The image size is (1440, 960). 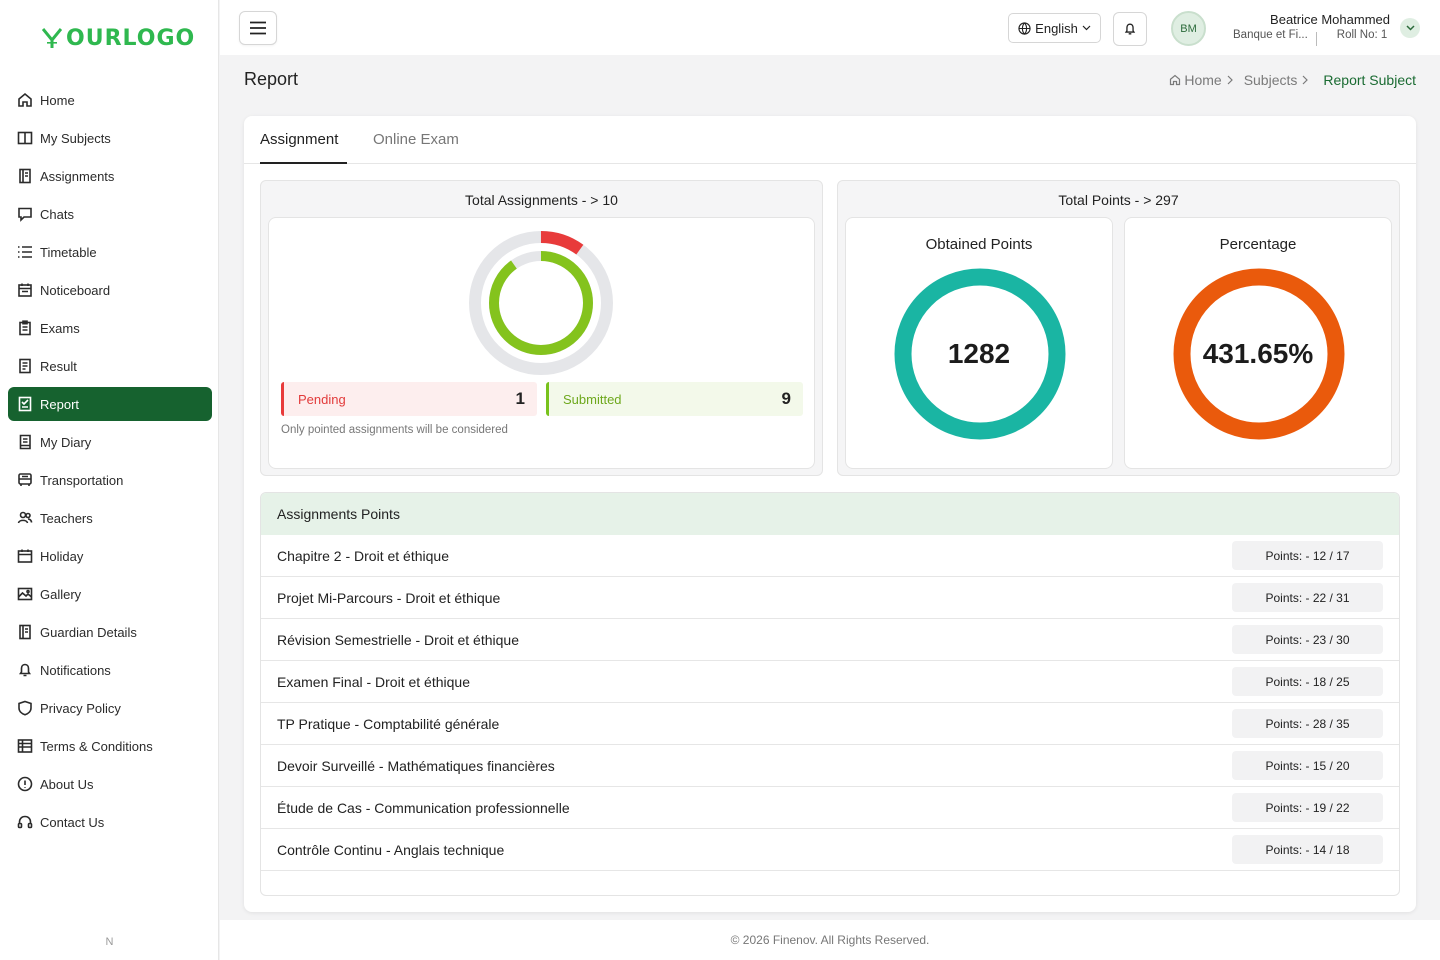 What do you see at coordinates (25, 404) in the screenshot?
I see `report-icon` at bounding box center [25, 404].